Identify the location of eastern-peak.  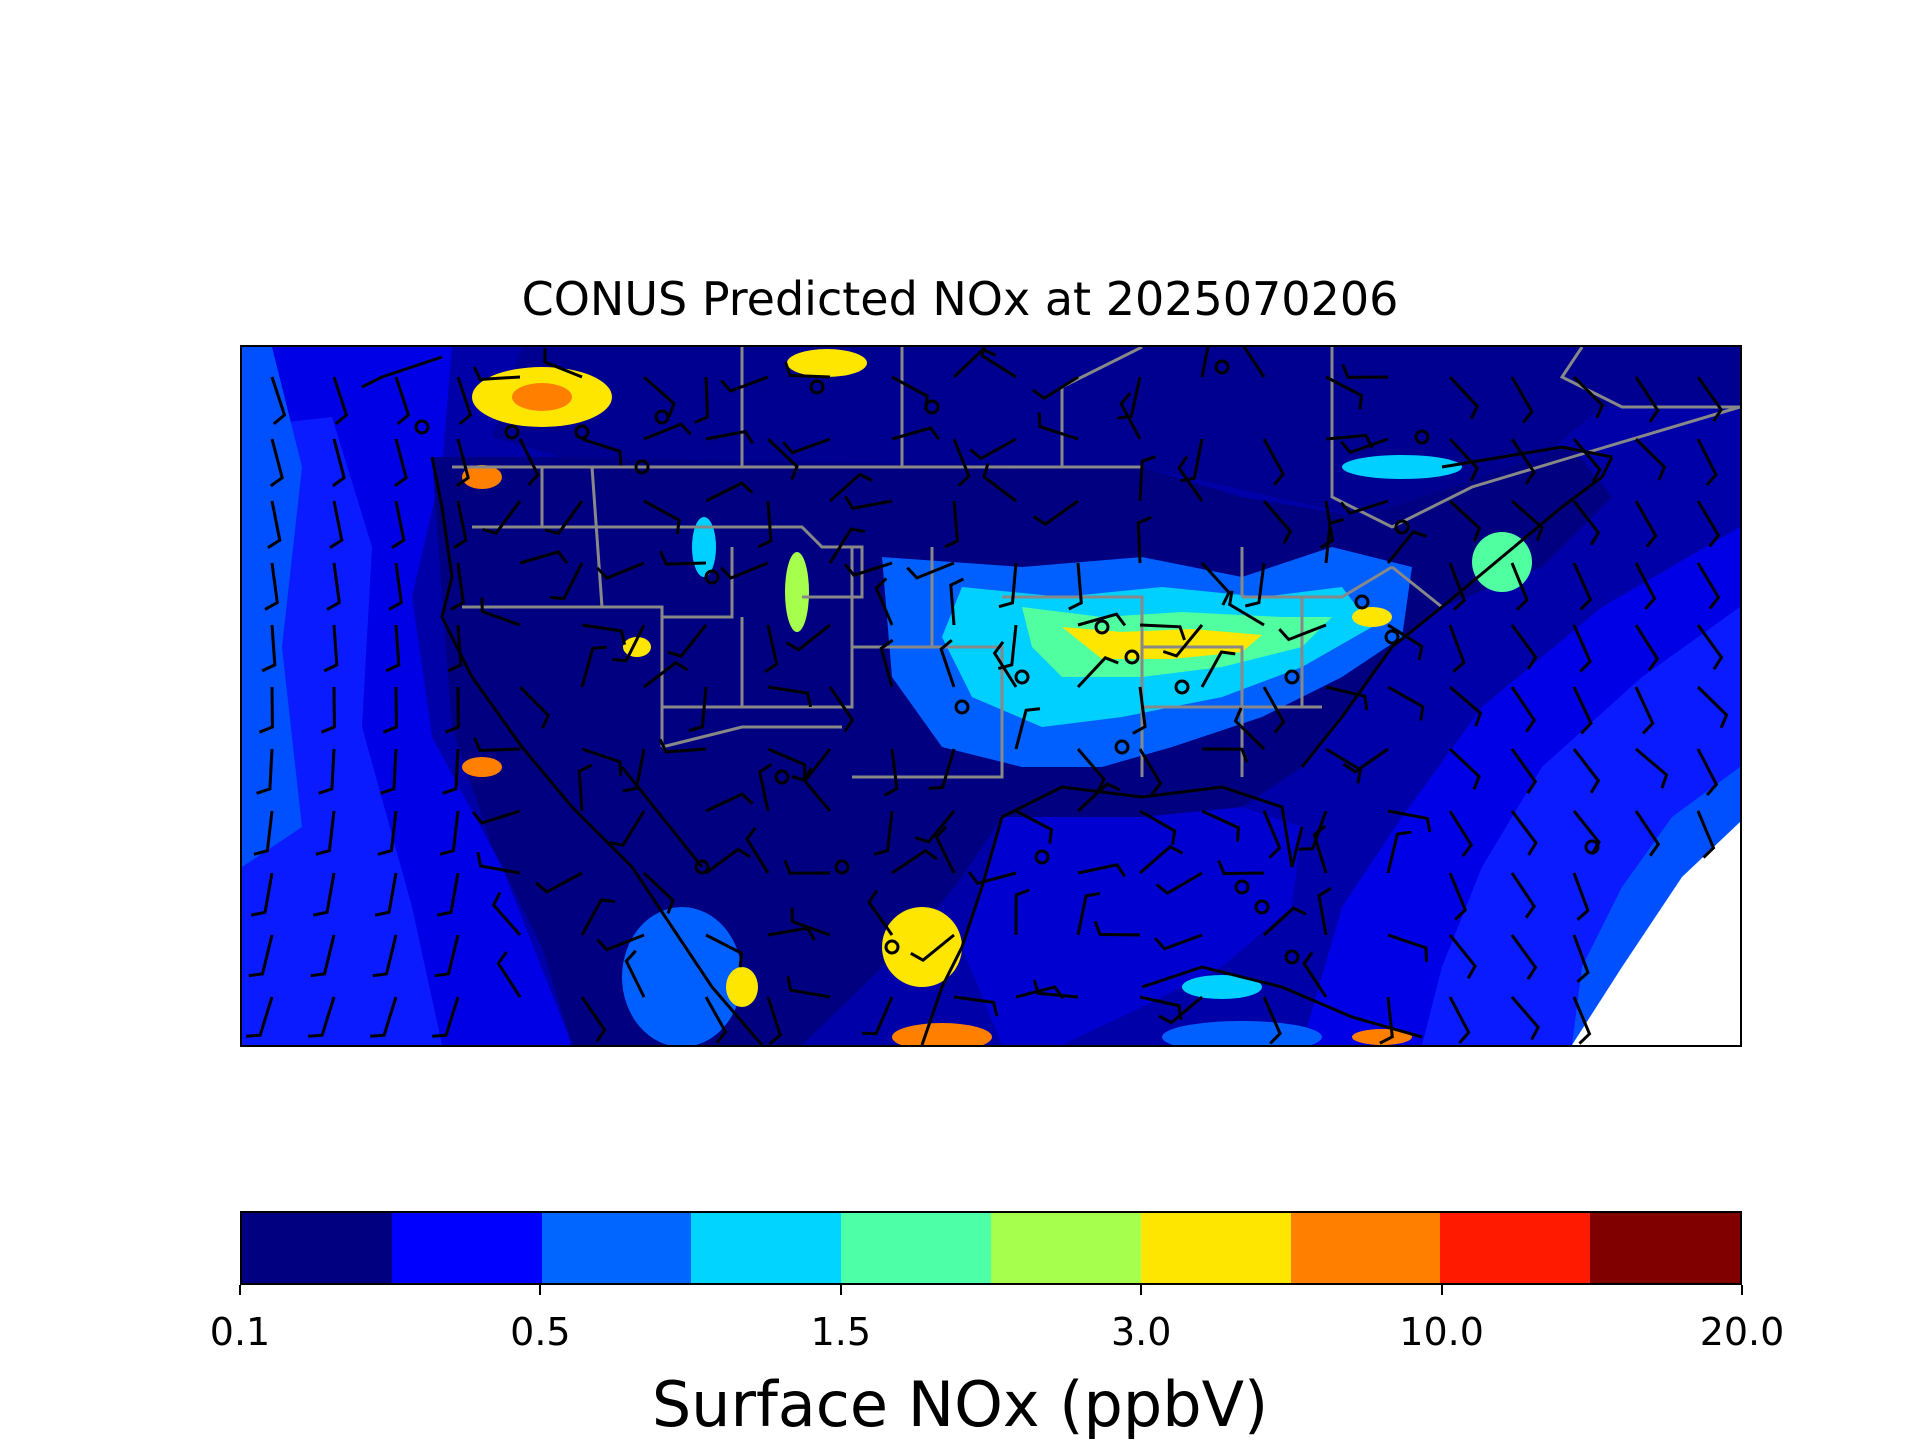
(1162, 643).